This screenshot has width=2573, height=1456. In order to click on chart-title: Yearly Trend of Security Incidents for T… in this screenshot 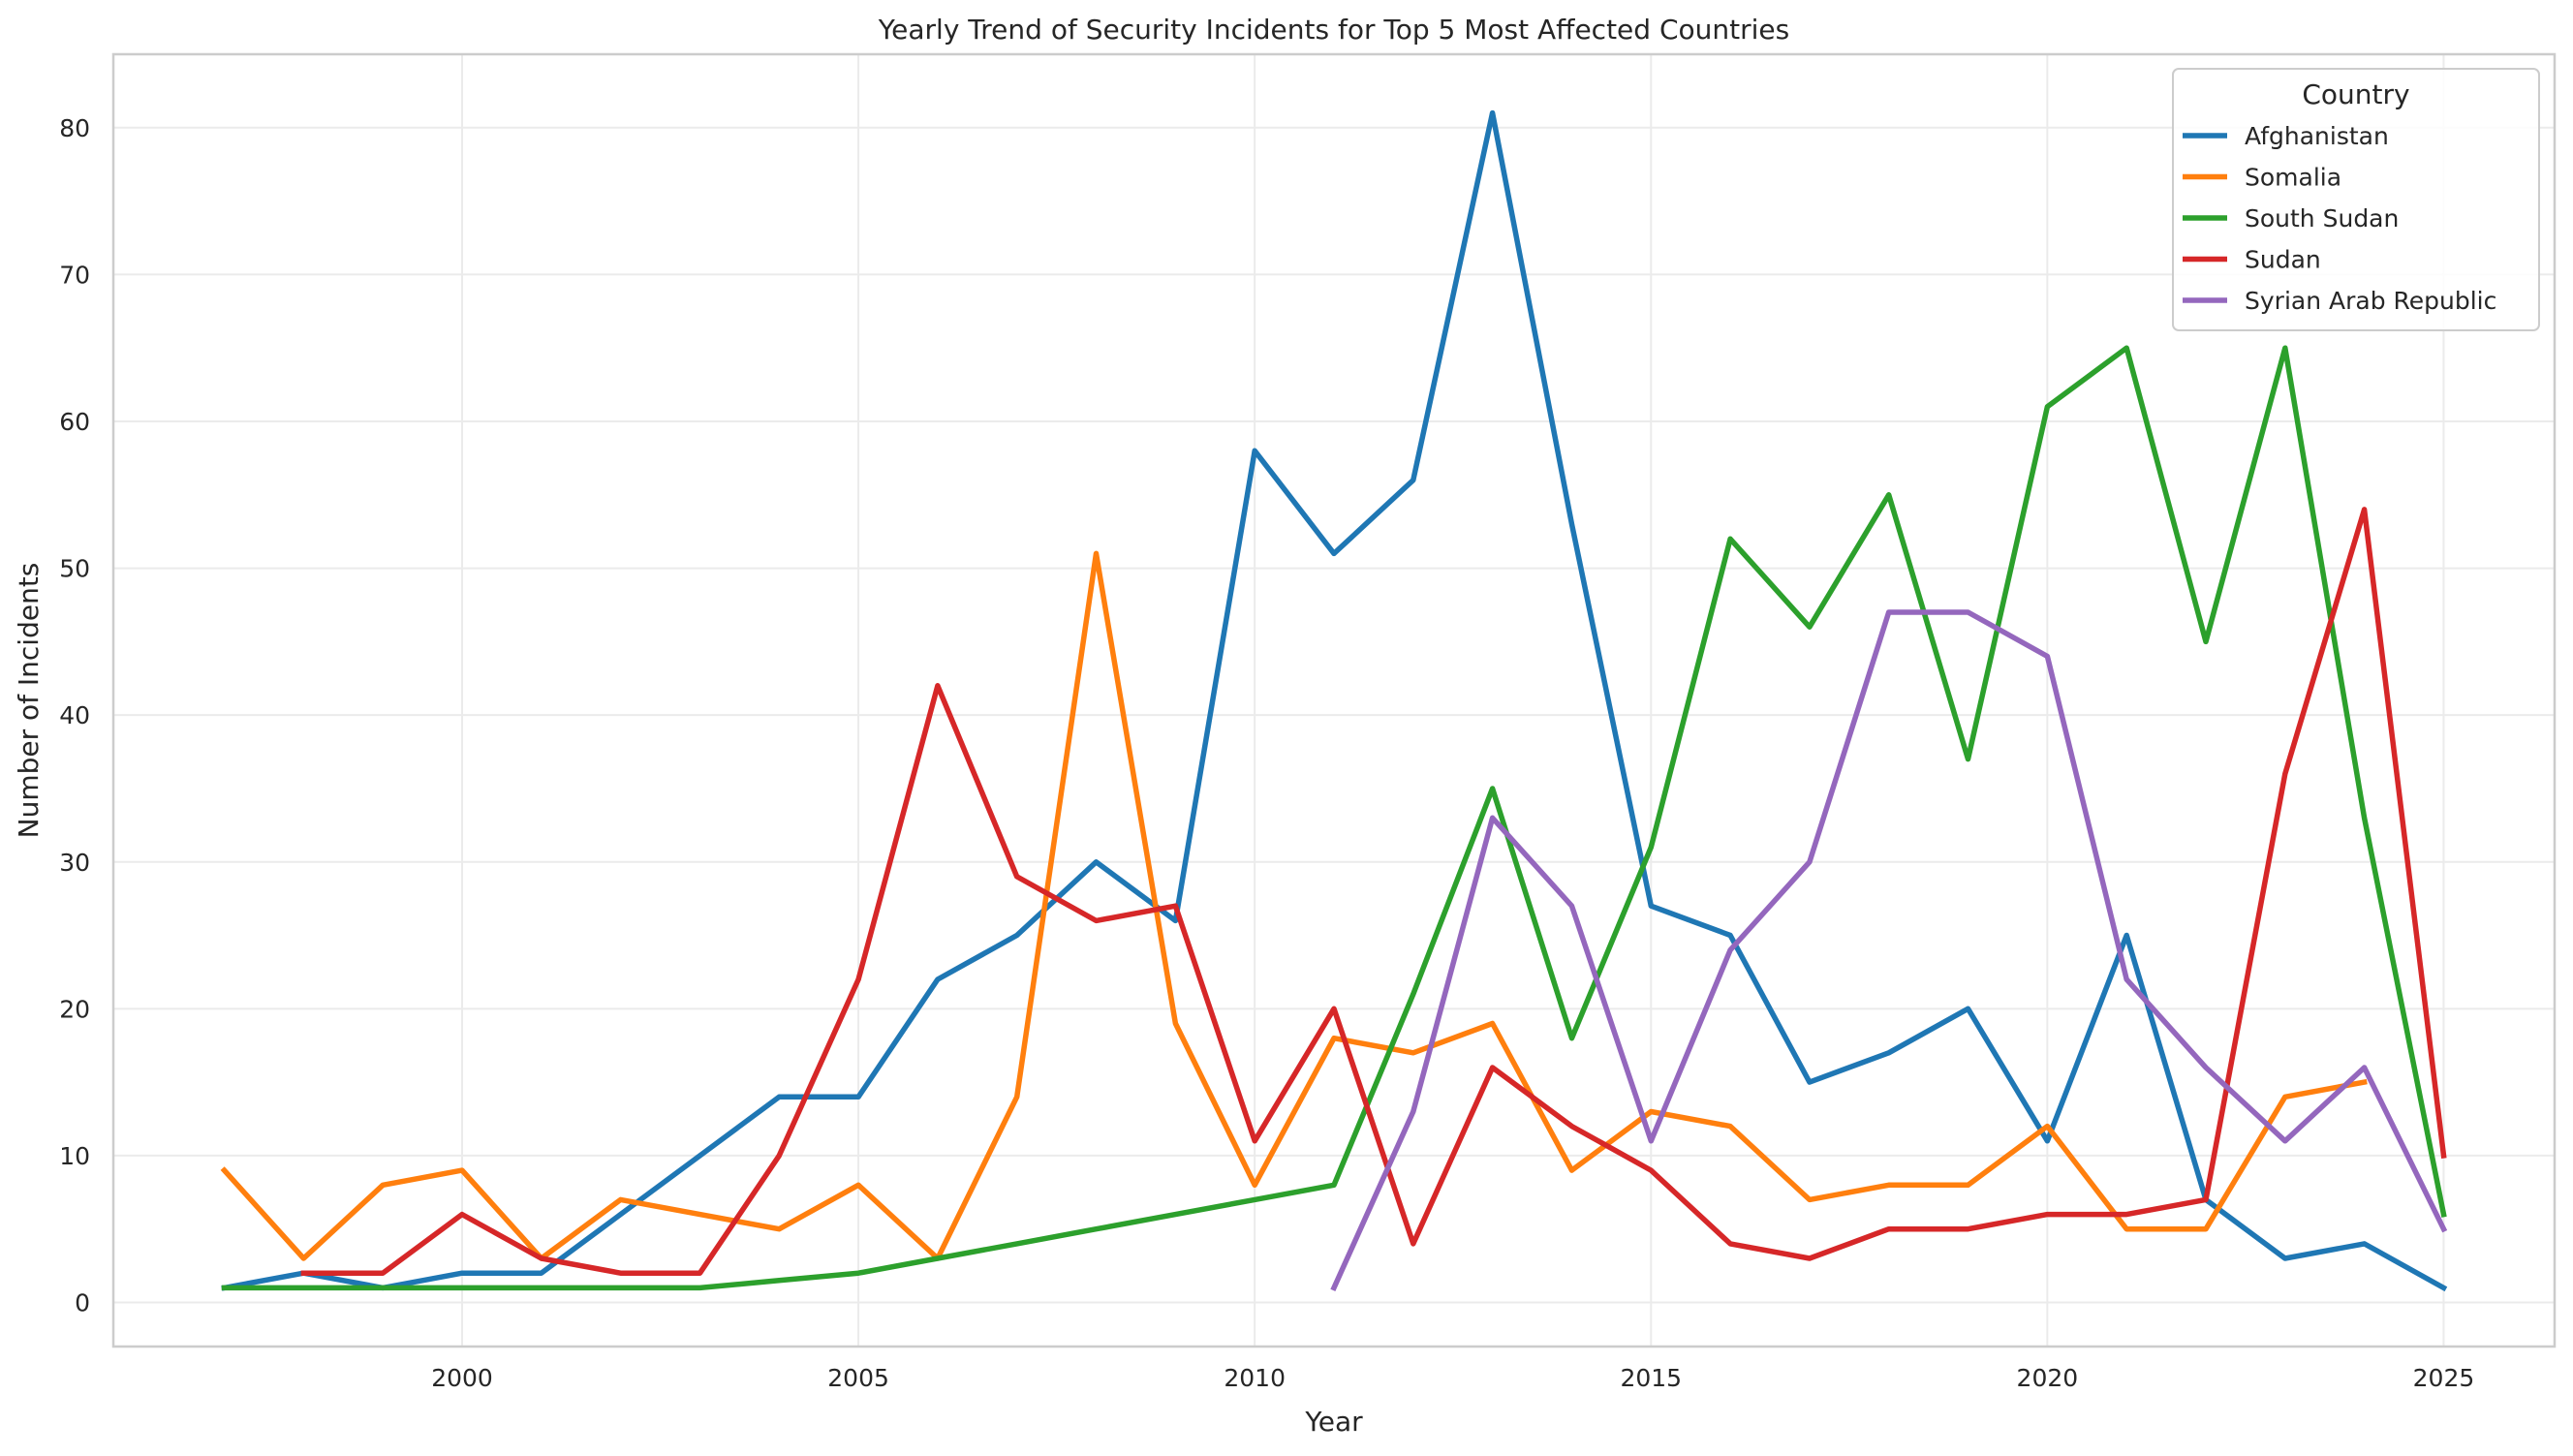, I will do `click(1333, 30)`.